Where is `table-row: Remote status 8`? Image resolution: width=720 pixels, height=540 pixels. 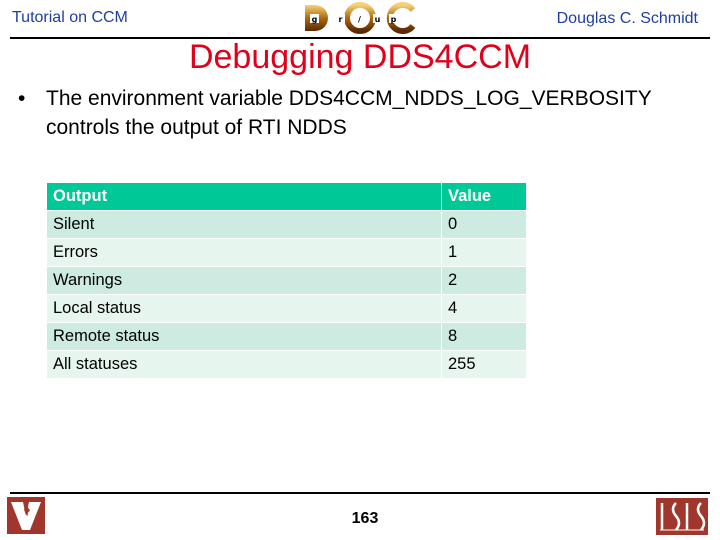
table-row: Remote status 8 is located at coordinates (286, 336).